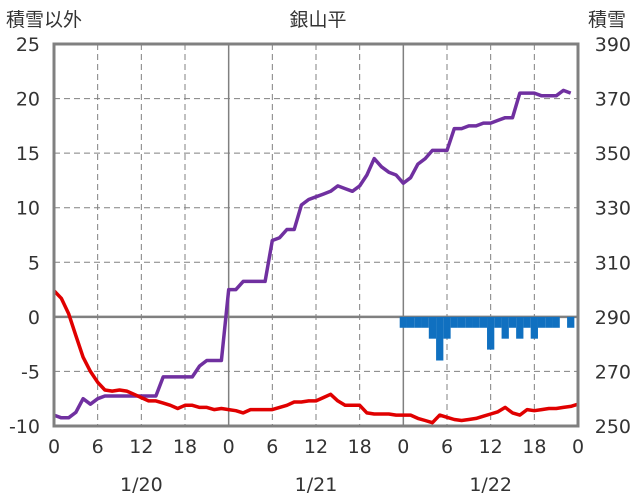  I want to click on right-axis-label: 積雪, so click(607, 20).